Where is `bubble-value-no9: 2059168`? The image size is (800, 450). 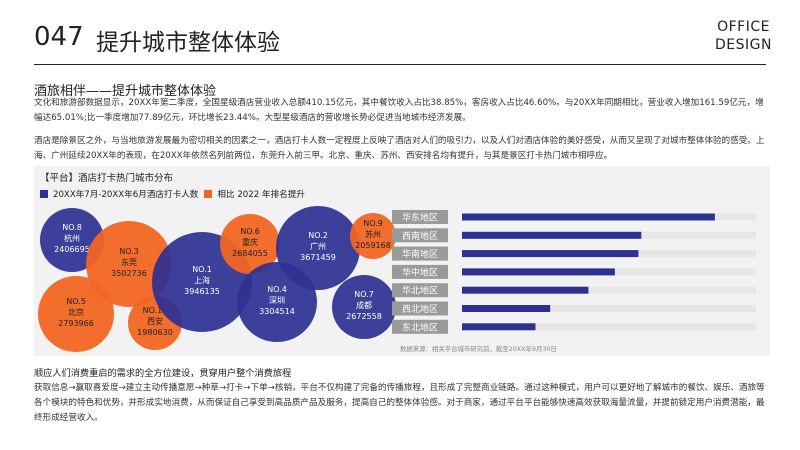 bubble-value-no9: 2059168 is located at coordinates (373, 245).